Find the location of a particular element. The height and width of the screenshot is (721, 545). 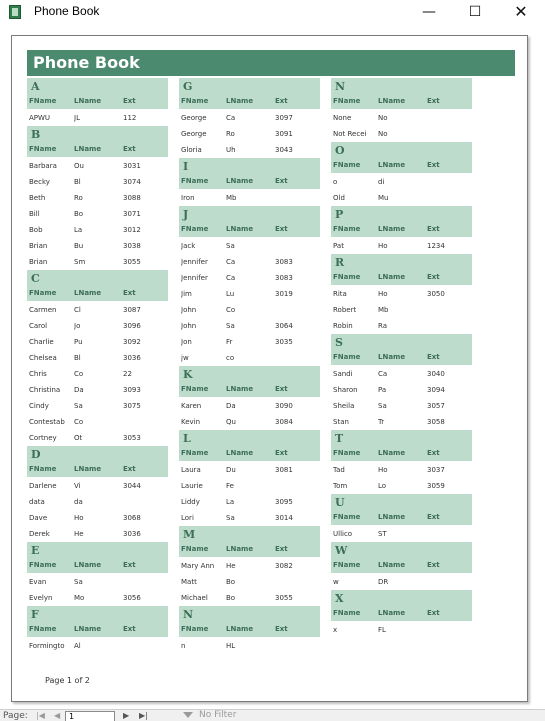

first-name-cell: Becky is located at coordinates (39, 182).